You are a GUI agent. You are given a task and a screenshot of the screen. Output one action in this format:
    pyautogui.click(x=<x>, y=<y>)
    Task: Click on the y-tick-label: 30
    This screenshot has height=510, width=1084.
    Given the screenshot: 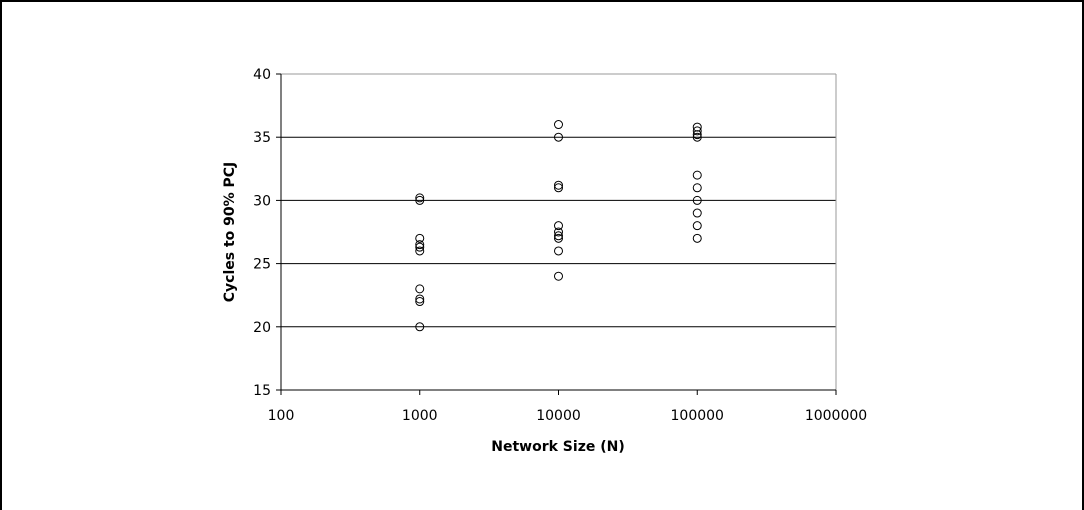 What is the action you would take?
    pyautogui.click(x=262, y=201)
    